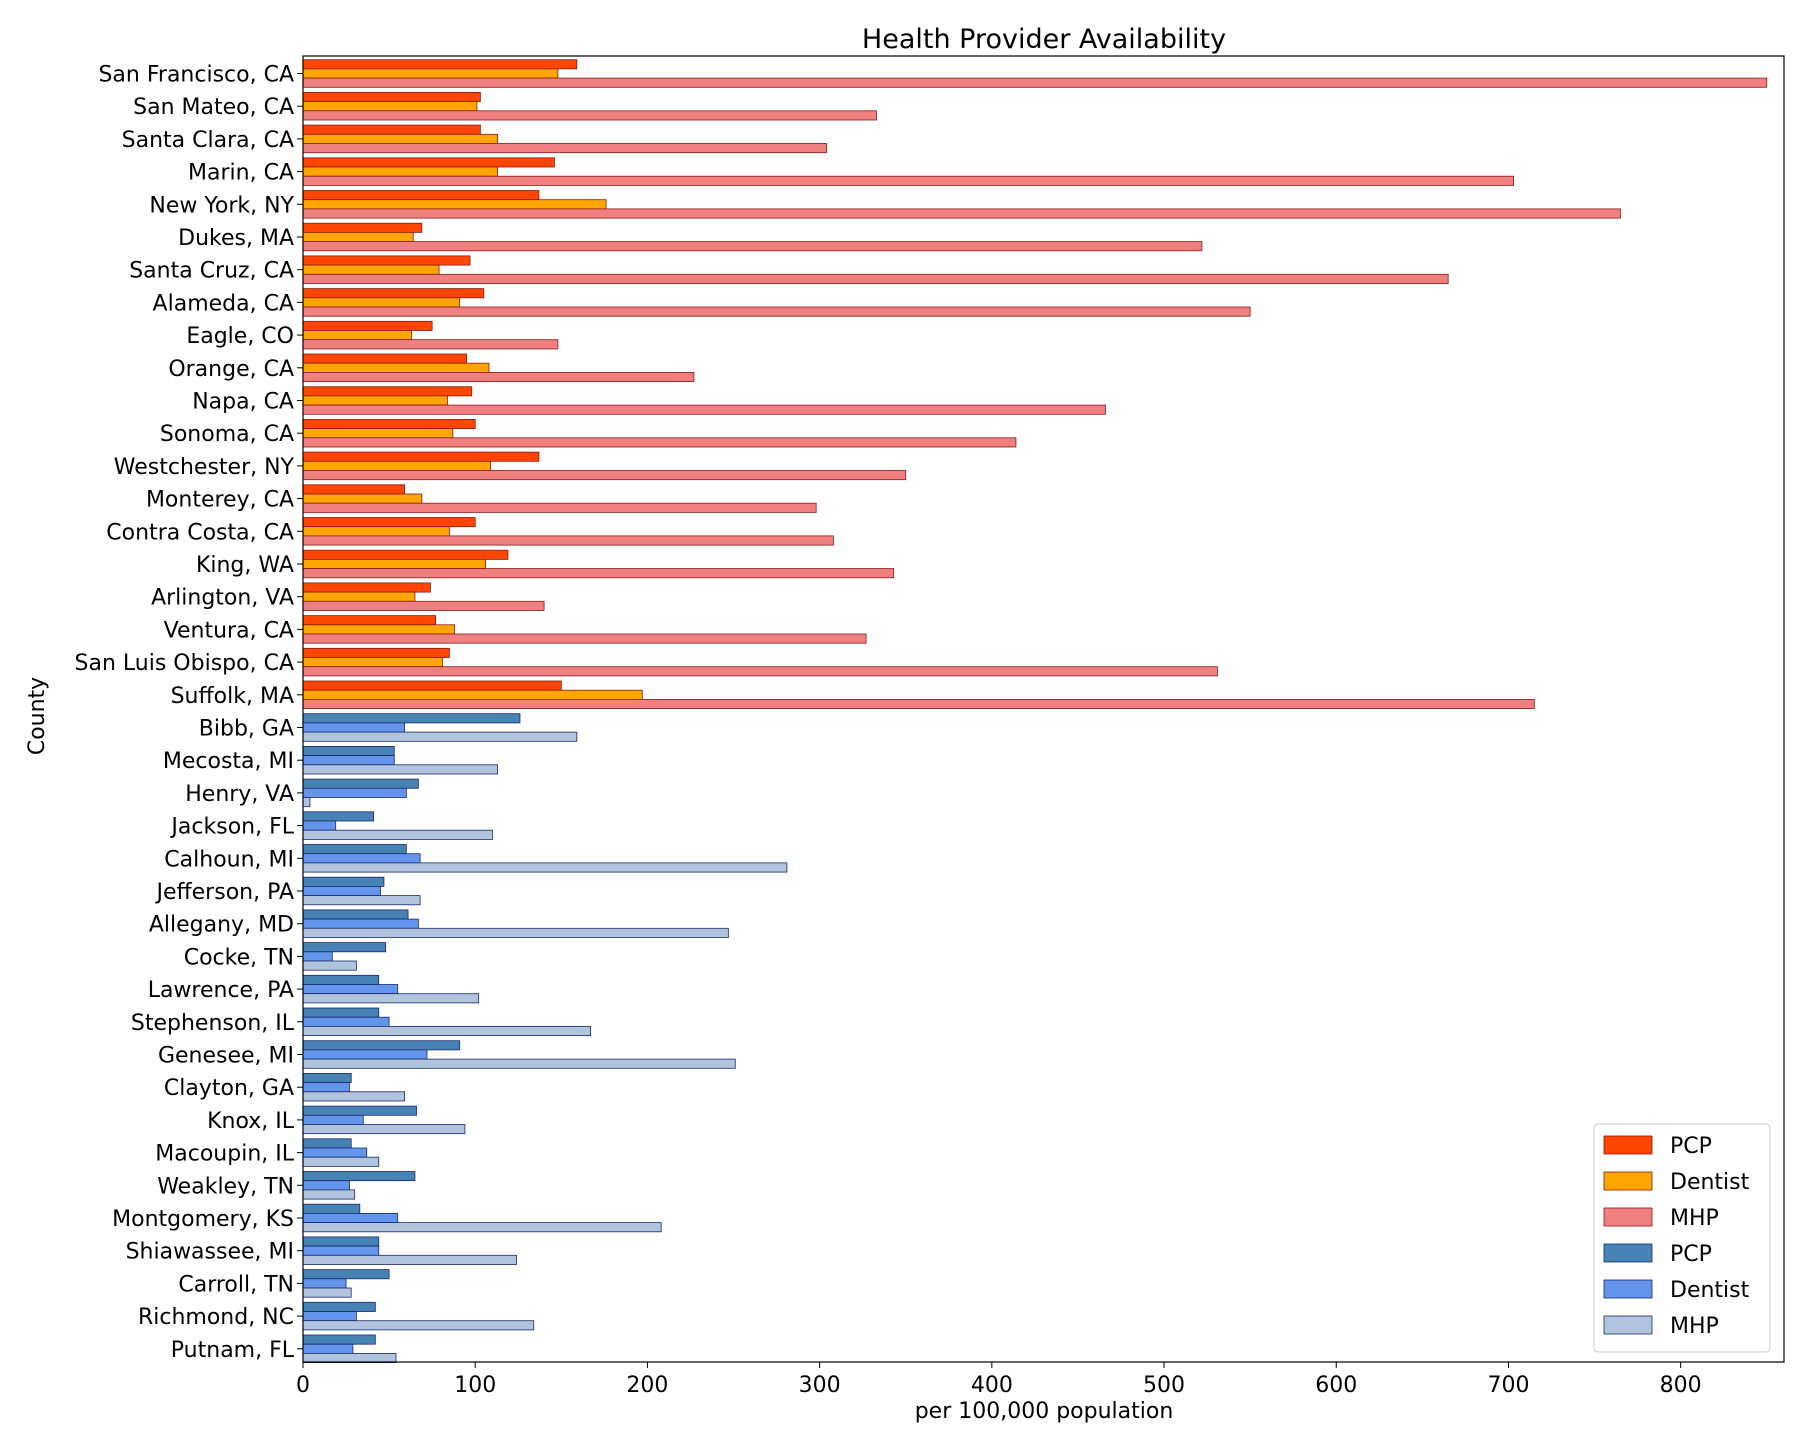  I want to click on bar-contra-costa-ca-dentist, so click(376, 531).